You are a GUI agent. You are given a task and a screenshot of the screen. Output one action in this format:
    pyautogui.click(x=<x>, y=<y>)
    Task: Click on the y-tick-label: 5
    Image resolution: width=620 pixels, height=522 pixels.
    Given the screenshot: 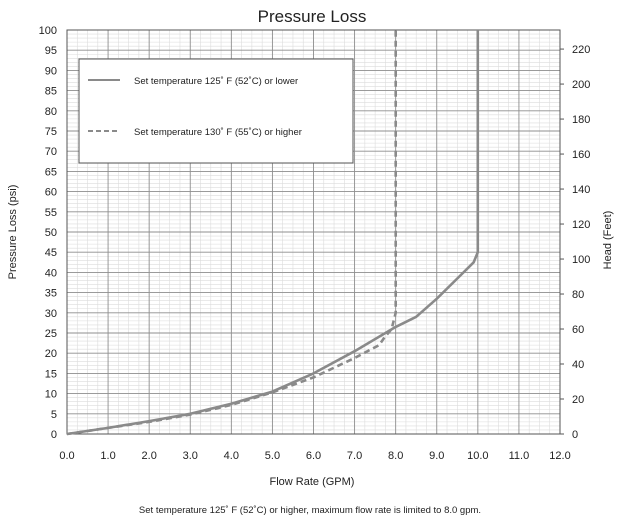 What is the action you would take?
    pyautogui.click(x=54, y=415)
    